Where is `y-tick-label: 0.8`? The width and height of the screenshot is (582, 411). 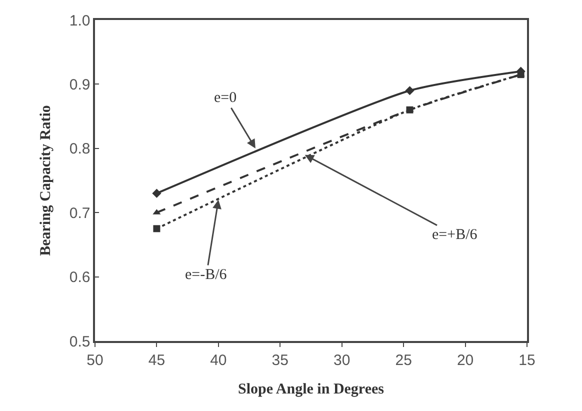
y-tick-label: 0.8 is located at coordinates (79, 149).